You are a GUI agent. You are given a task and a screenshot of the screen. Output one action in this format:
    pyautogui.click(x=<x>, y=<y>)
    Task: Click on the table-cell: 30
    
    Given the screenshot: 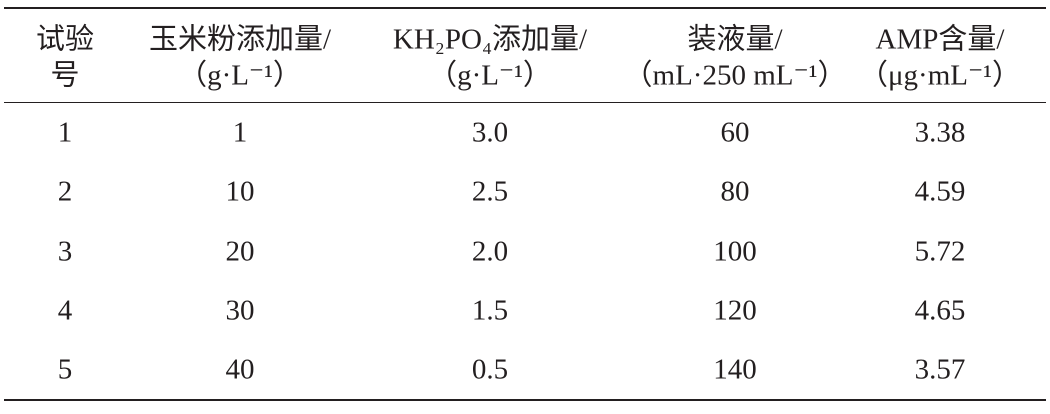 What is the action you would take?
    pyautogui.click(x=240, y=310)
    